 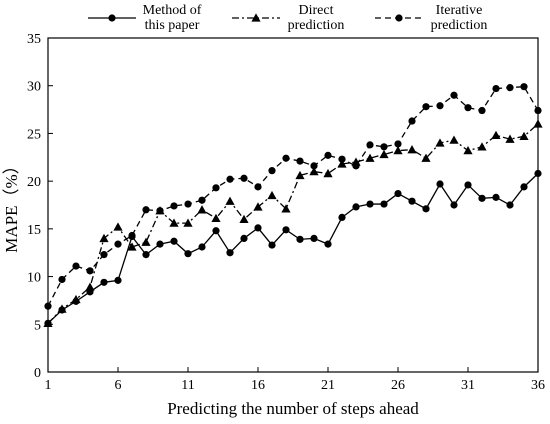 What do you see at coordinates (37, 325) in the screenshot?
I see `y-tick-label-1: 5` at bounding box center [37, 325].